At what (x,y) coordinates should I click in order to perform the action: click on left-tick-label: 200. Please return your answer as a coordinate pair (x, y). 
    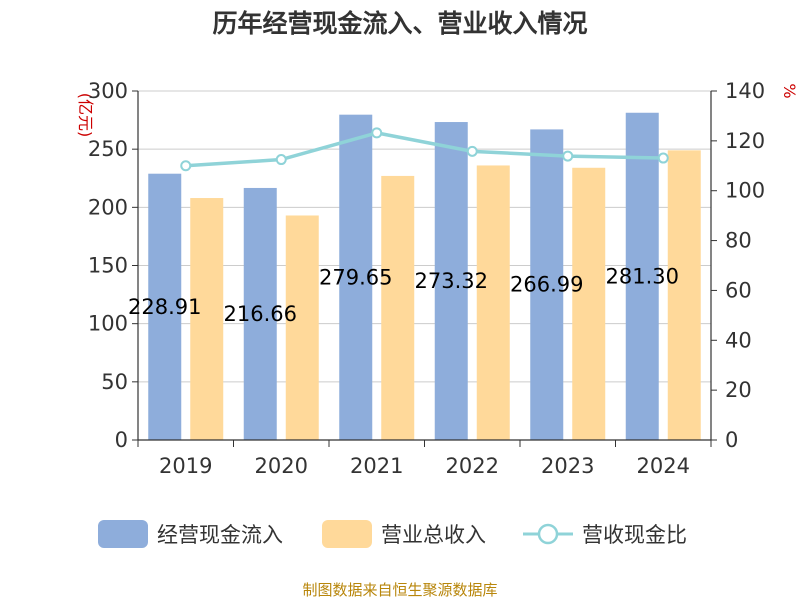
    Looking at the image, I should click on (108, 207).